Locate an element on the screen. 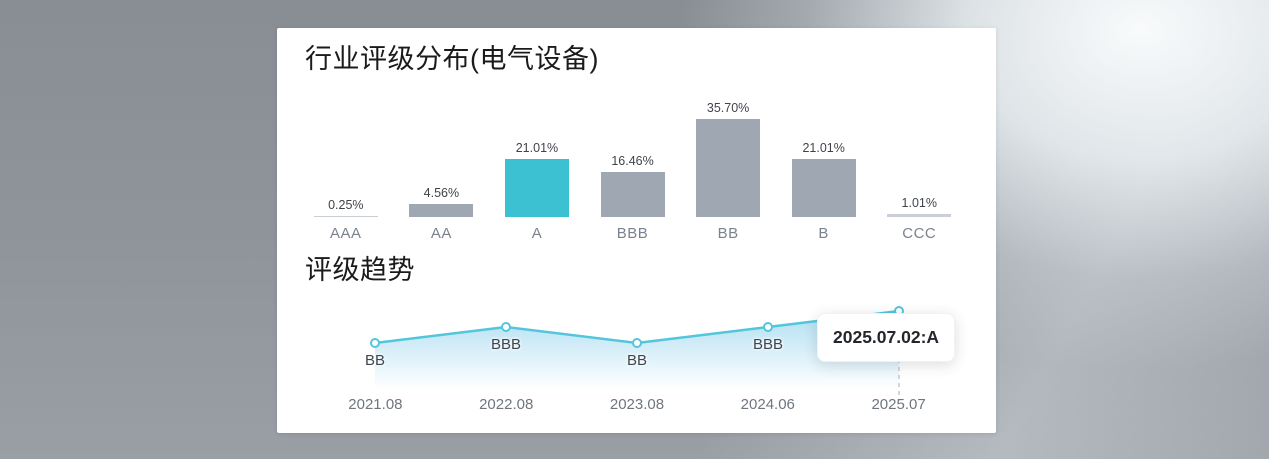 Image resolution: width=1269 pixels, height=459 pixels. bar-chart-plot: 0.25% 4.56% 21.01% 16.46% 35.70% 21.01% 1.01% is located at coordinates (632, 156).